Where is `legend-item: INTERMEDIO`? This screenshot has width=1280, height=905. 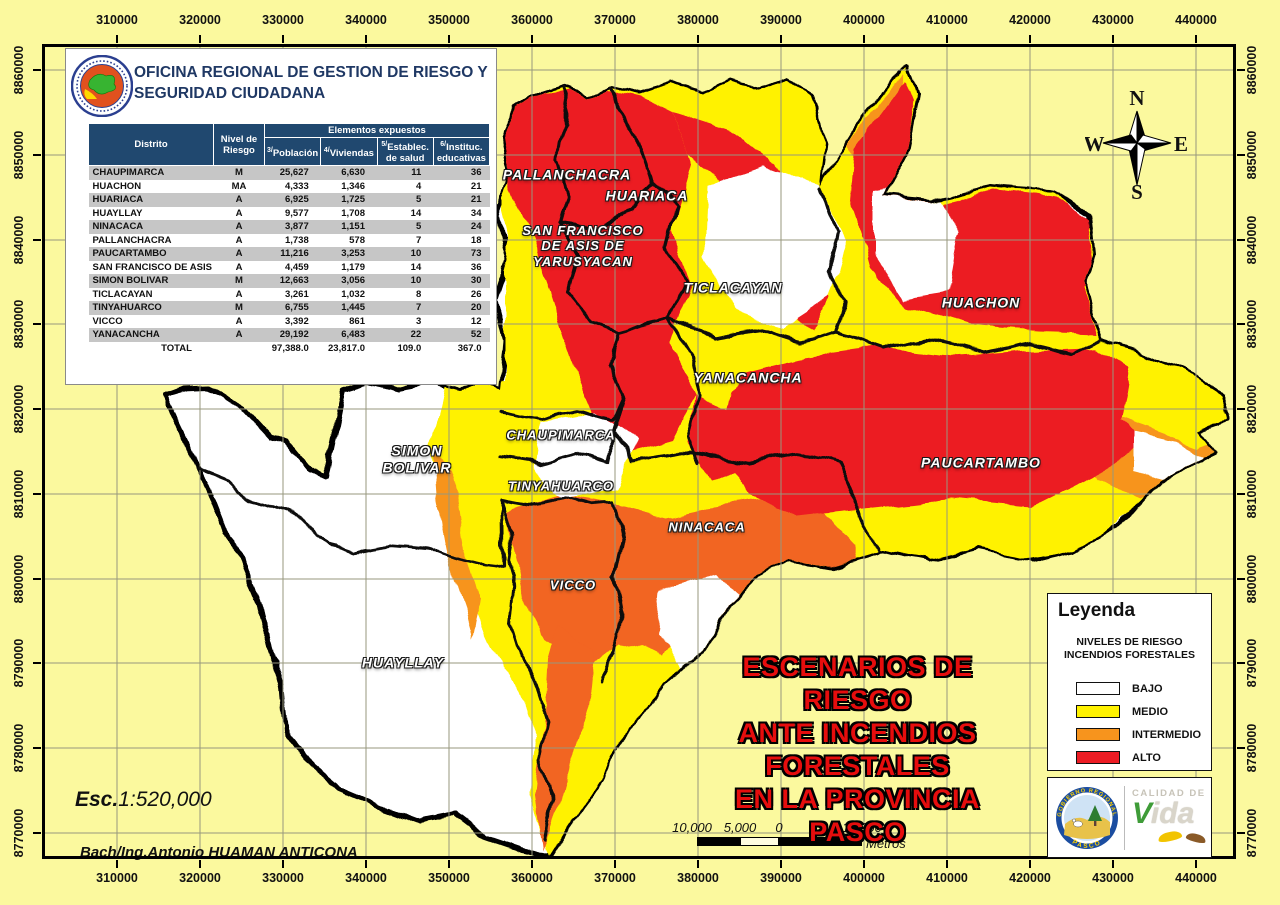
legend-item: INTERMEDIO is located at coordinates (1129, 735).